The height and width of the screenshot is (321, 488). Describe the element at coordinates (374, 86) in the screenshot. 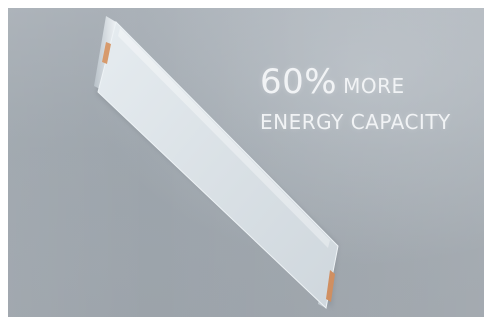

I see `headline-more: MORE` at that location.